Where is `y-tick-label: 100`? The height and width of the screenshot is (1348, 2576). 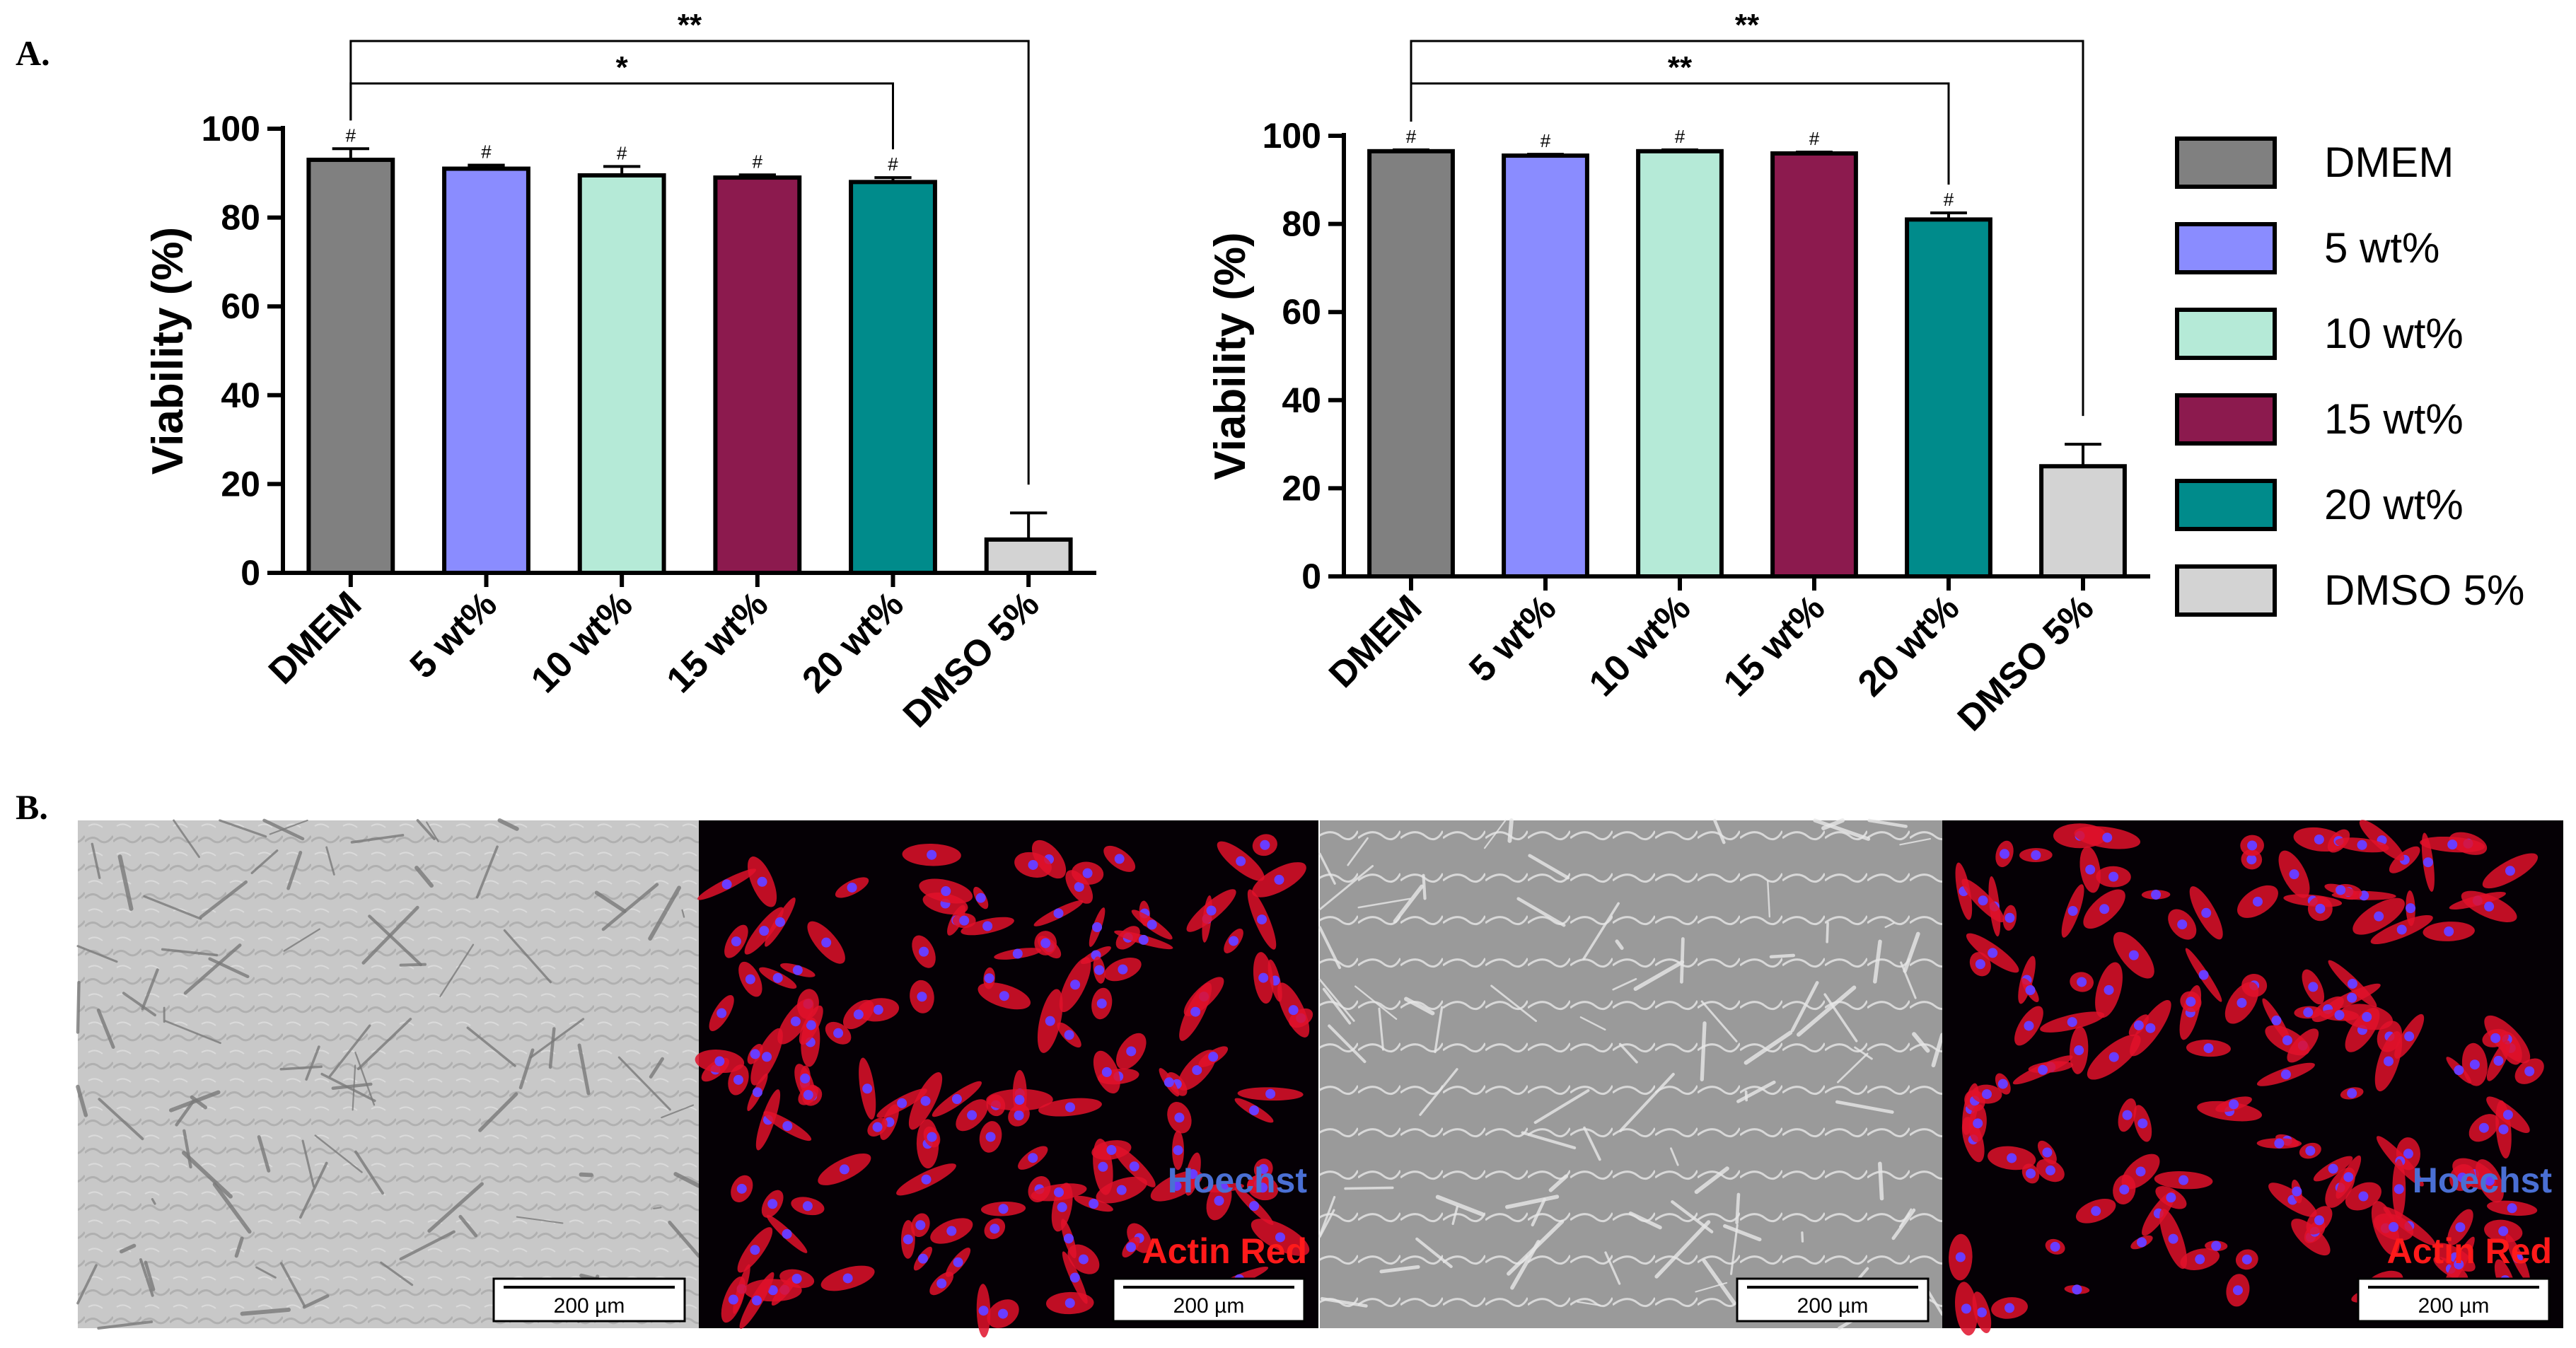
y-tick-label: 100 is located at coordinates (1292, 136).